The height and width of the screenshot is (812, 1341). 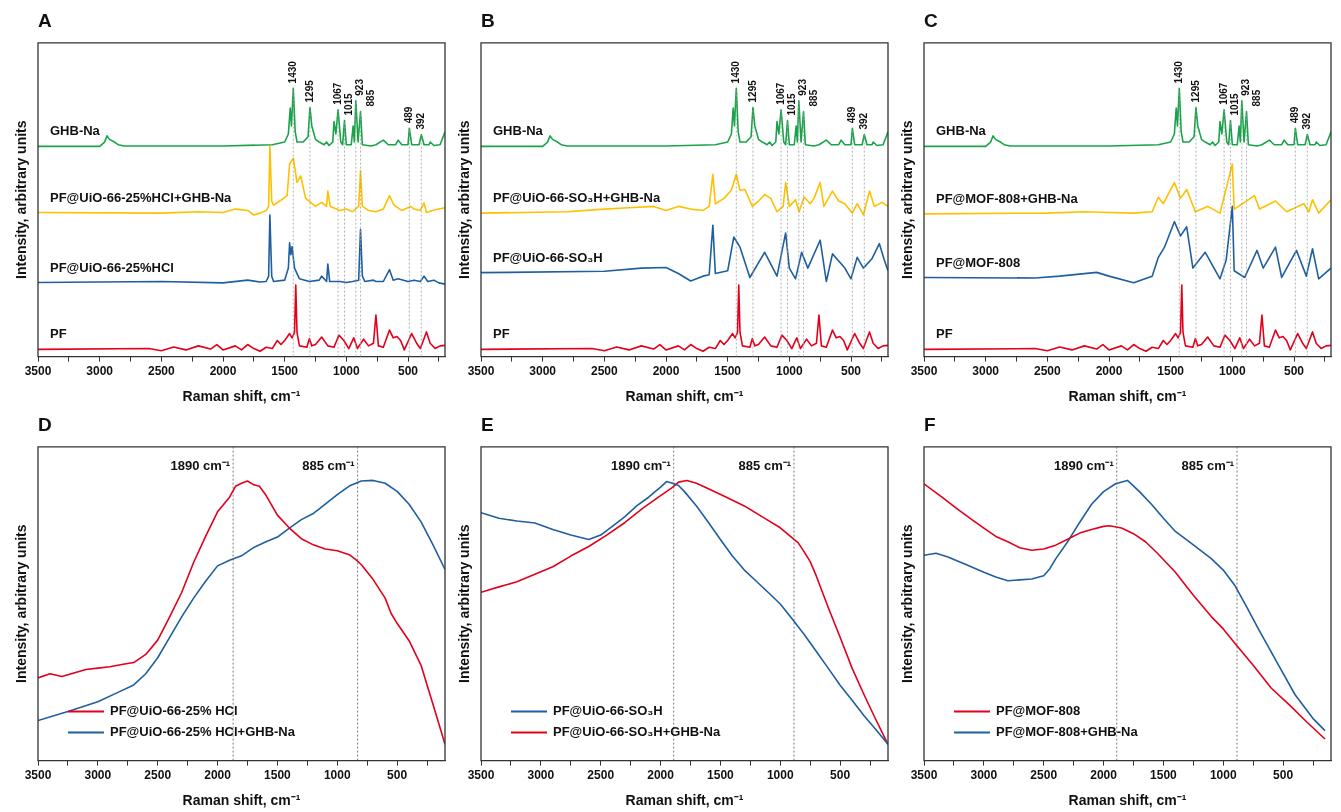 I want to click on series-label: PF@UiO-66-SO₃H+GHB-Na, so click(x=577, y=198).